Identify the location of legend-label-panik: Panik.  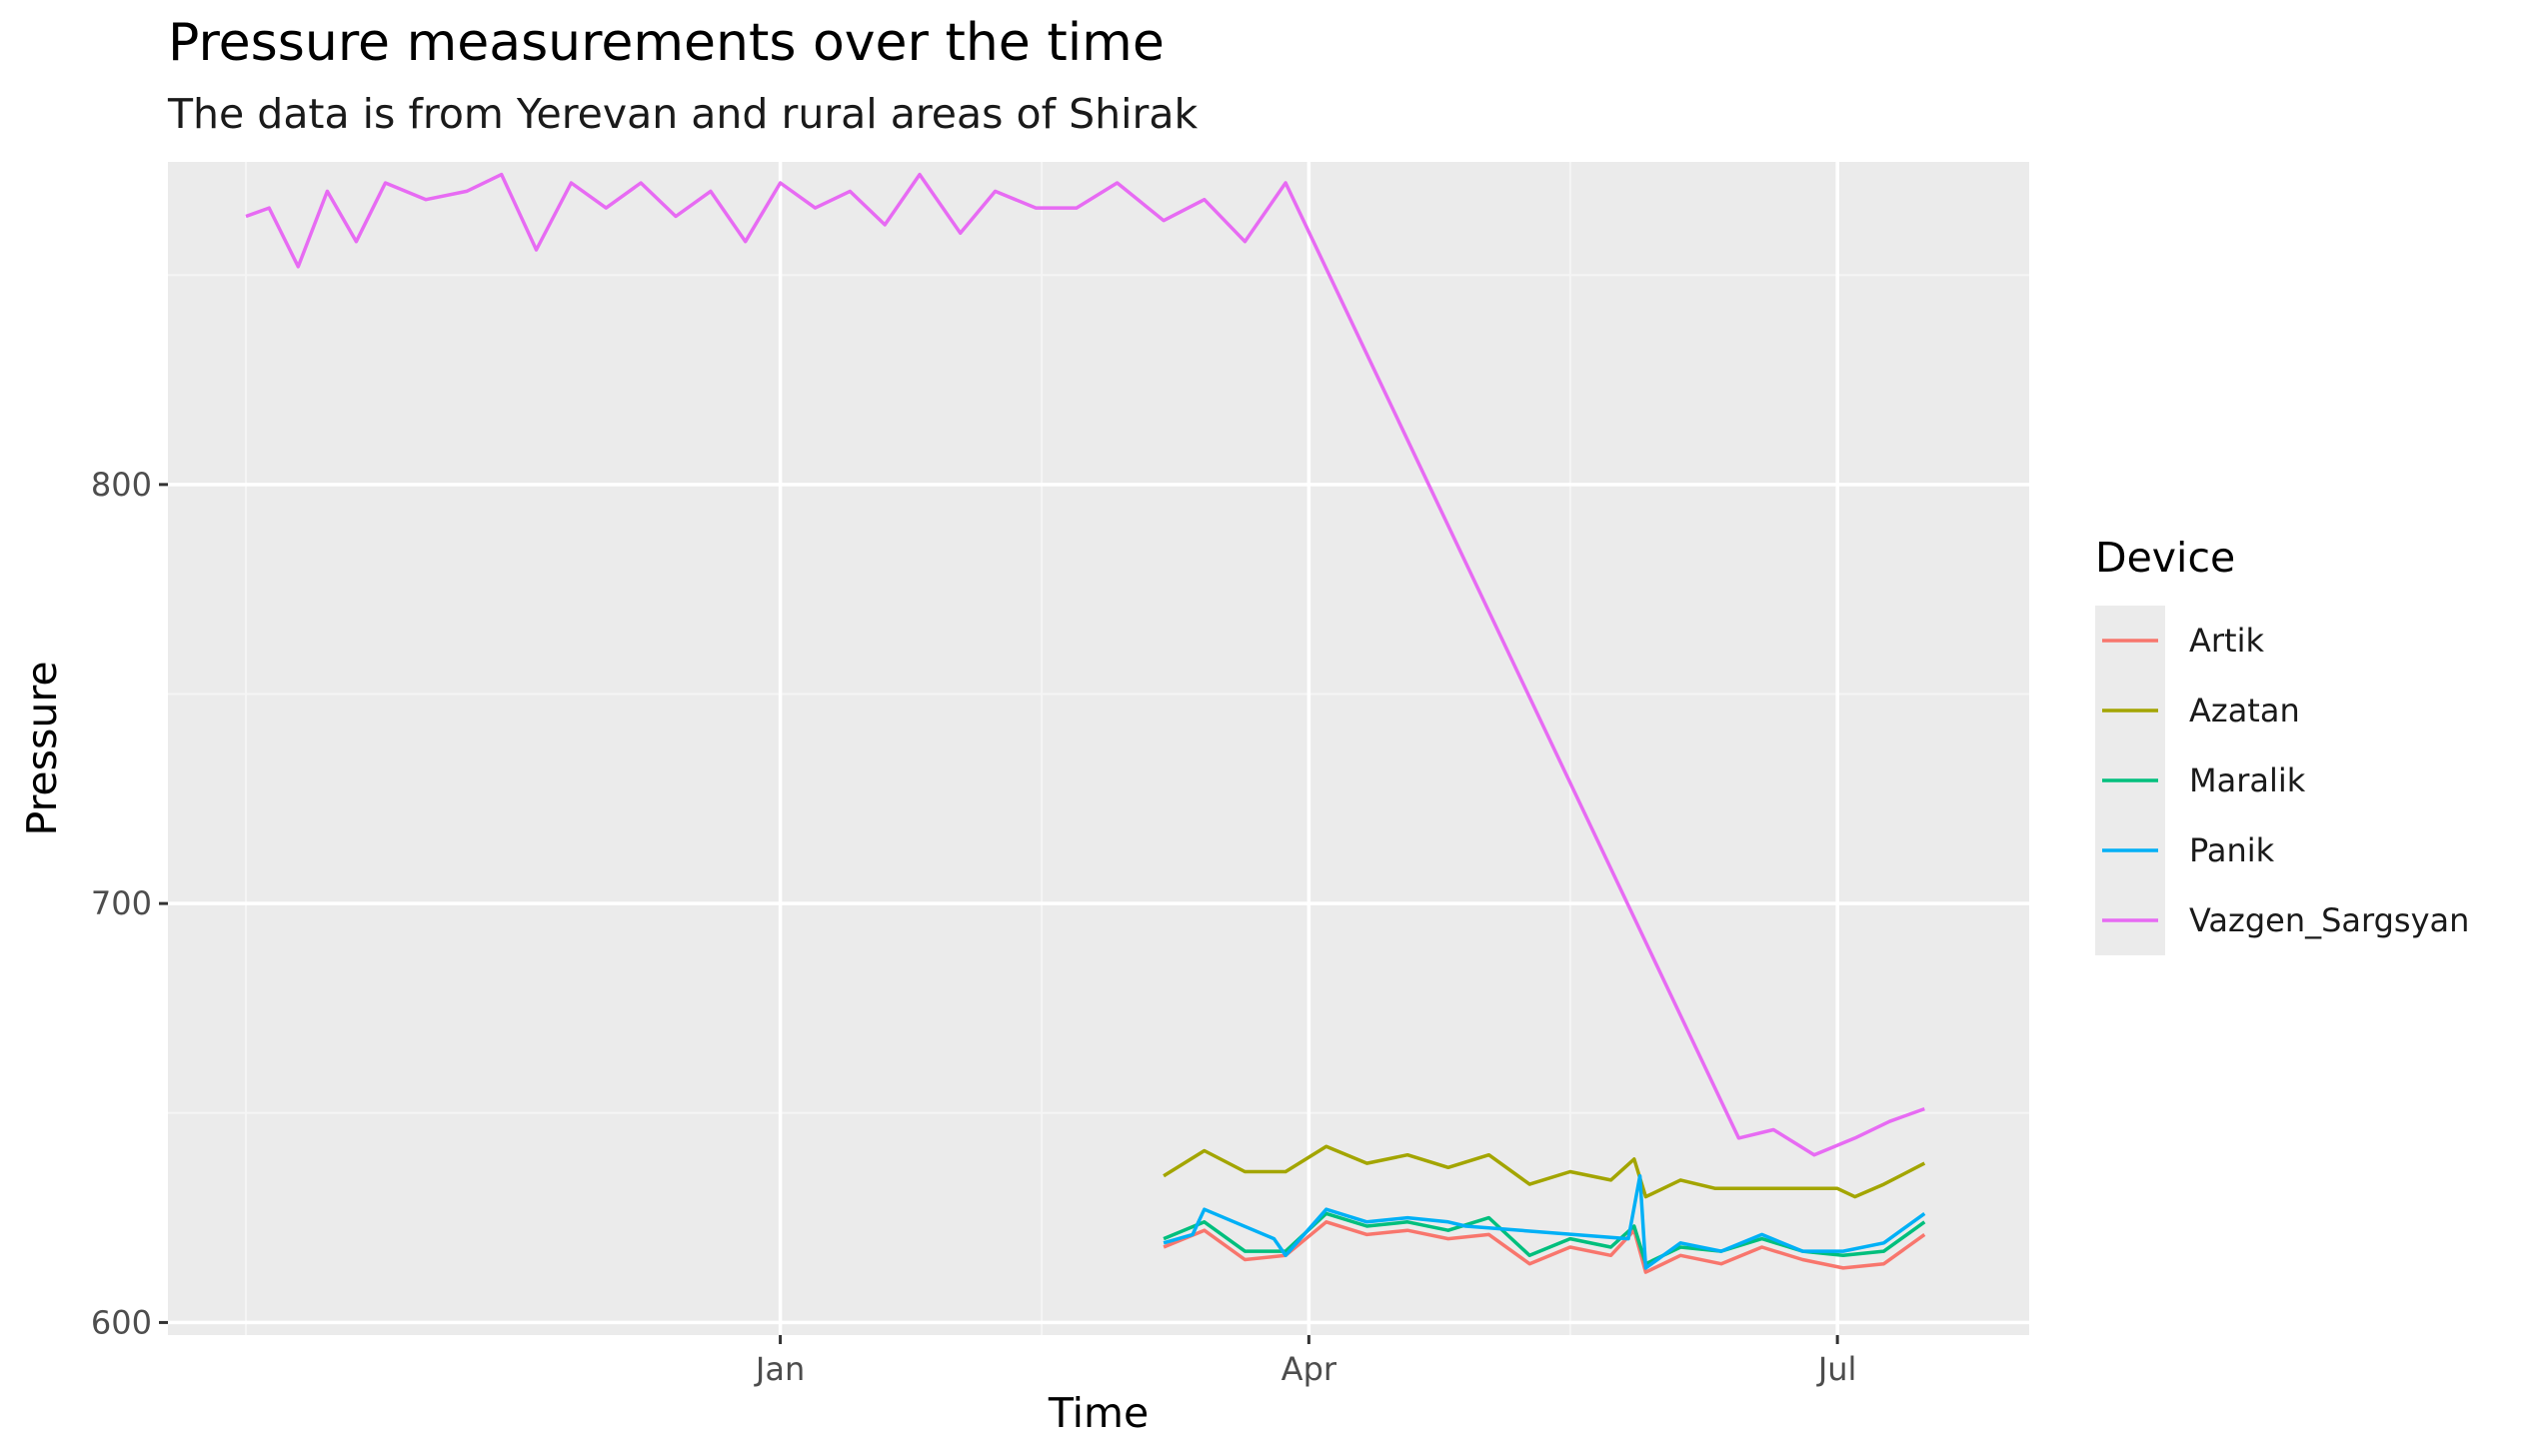
(2232, 850).